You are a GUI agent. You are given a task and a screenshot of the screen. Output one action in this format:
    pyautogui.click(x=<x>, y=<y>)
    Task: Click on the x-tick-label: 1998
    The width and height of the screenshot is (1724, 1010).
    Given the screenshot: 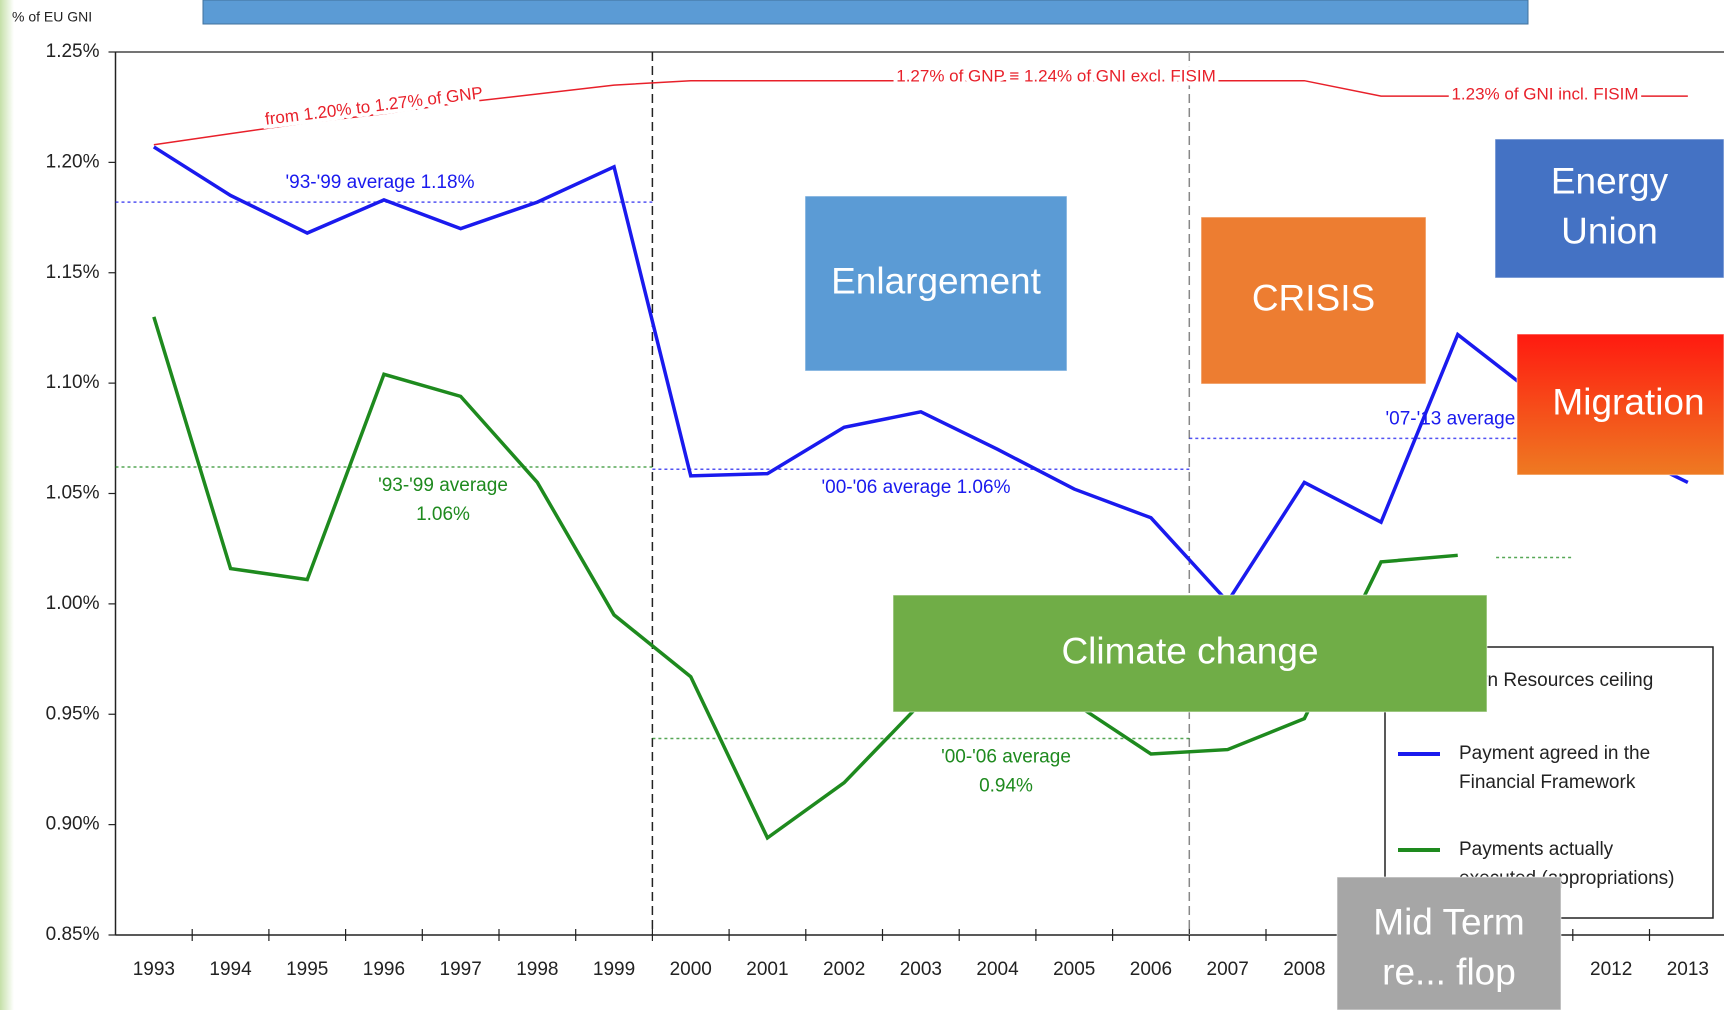 What is the action you would take?
    pyautogui.click(x=537, y=969)
    